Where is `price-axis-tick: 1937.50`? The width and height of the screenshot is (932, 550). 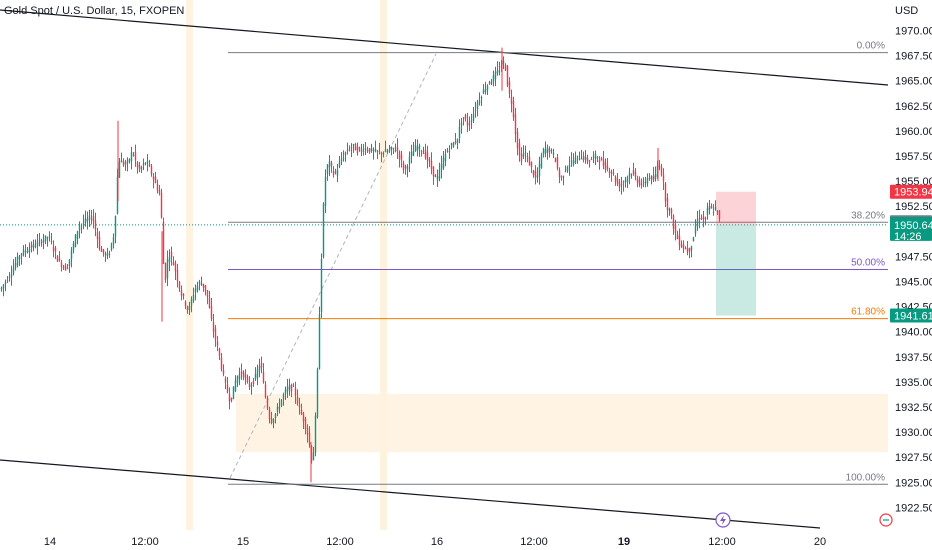
price-axis-tick: 1937.50 is located at coordinates (913, 358).